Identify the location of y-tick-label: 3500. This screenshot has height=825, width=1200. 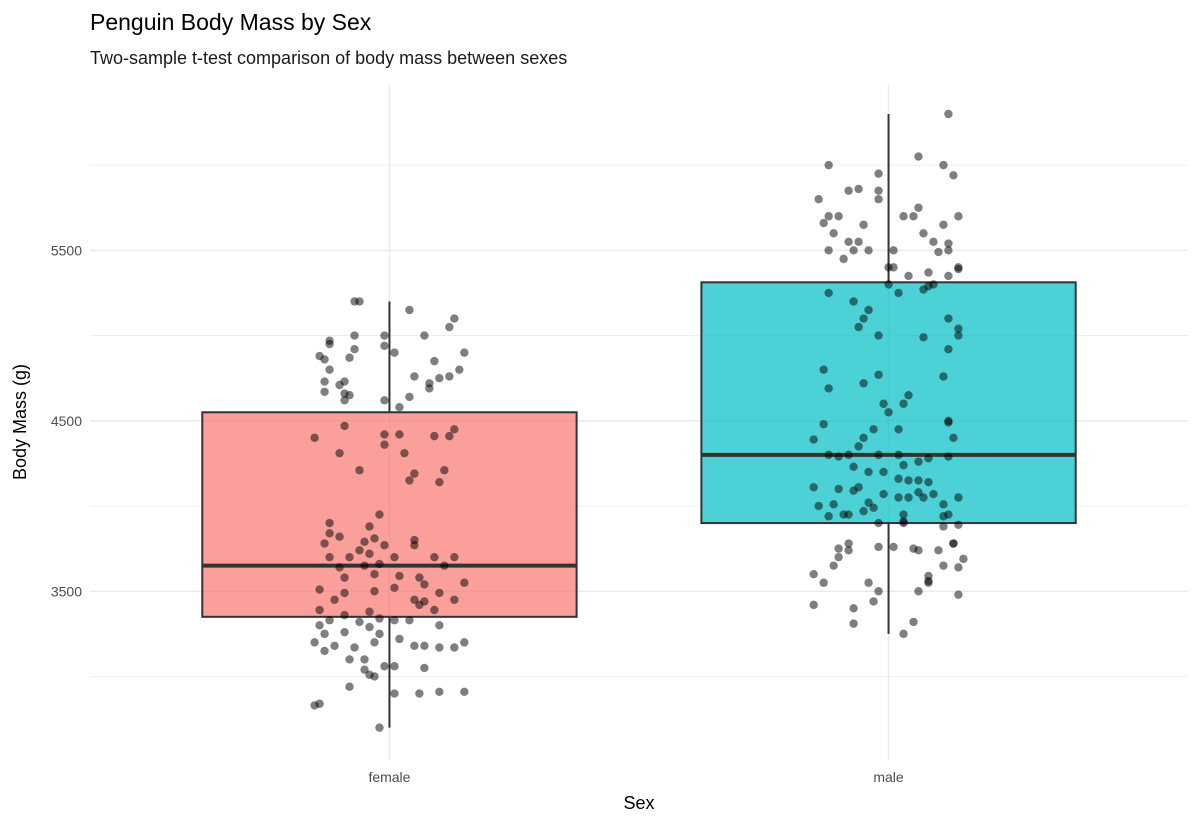
(66, 591).